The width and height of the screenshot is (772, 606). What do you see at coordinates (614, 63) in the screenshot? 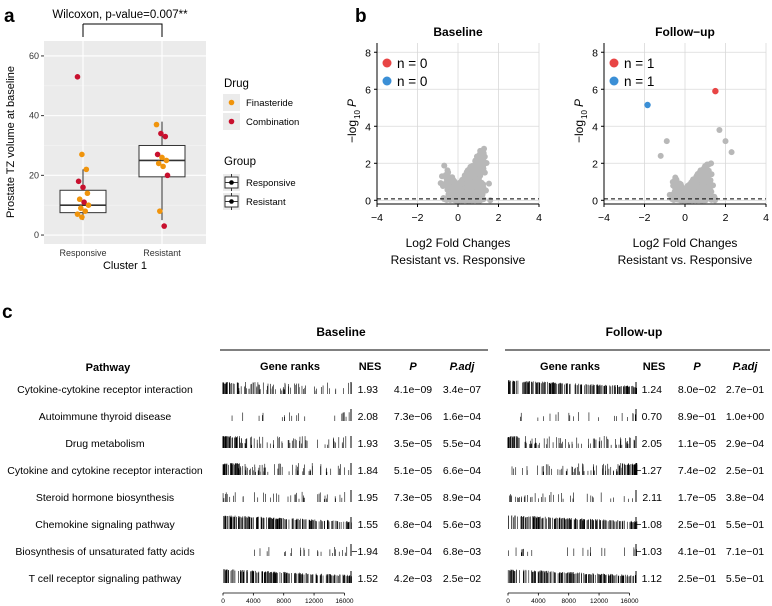
I see `volcano-legend-up-swatch` at bounding box center [614, 63].